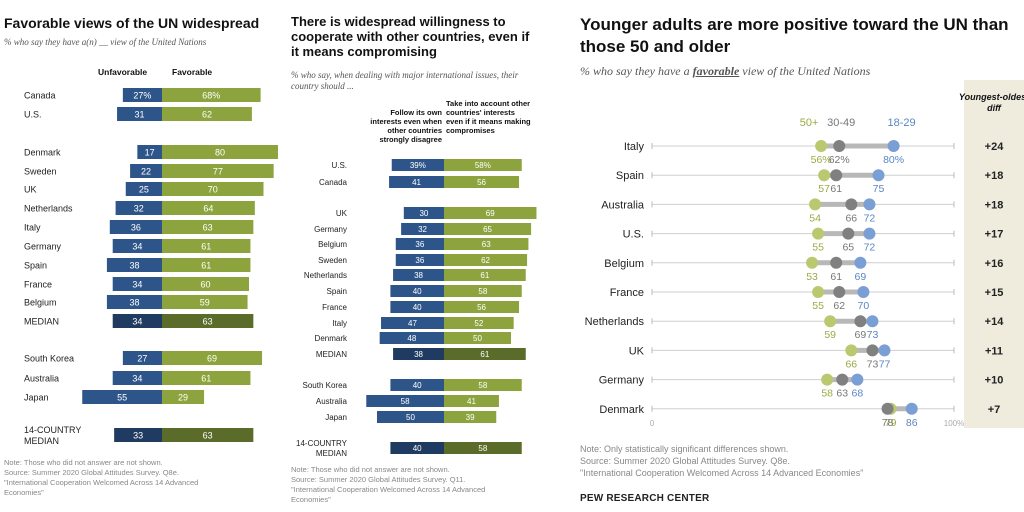 The width and height of the screenshot is (1024, 512). What do you see at coordinates (205, 285) in the screenshot?
I see `favorable-value: 60` at bounding box center [205, 285].